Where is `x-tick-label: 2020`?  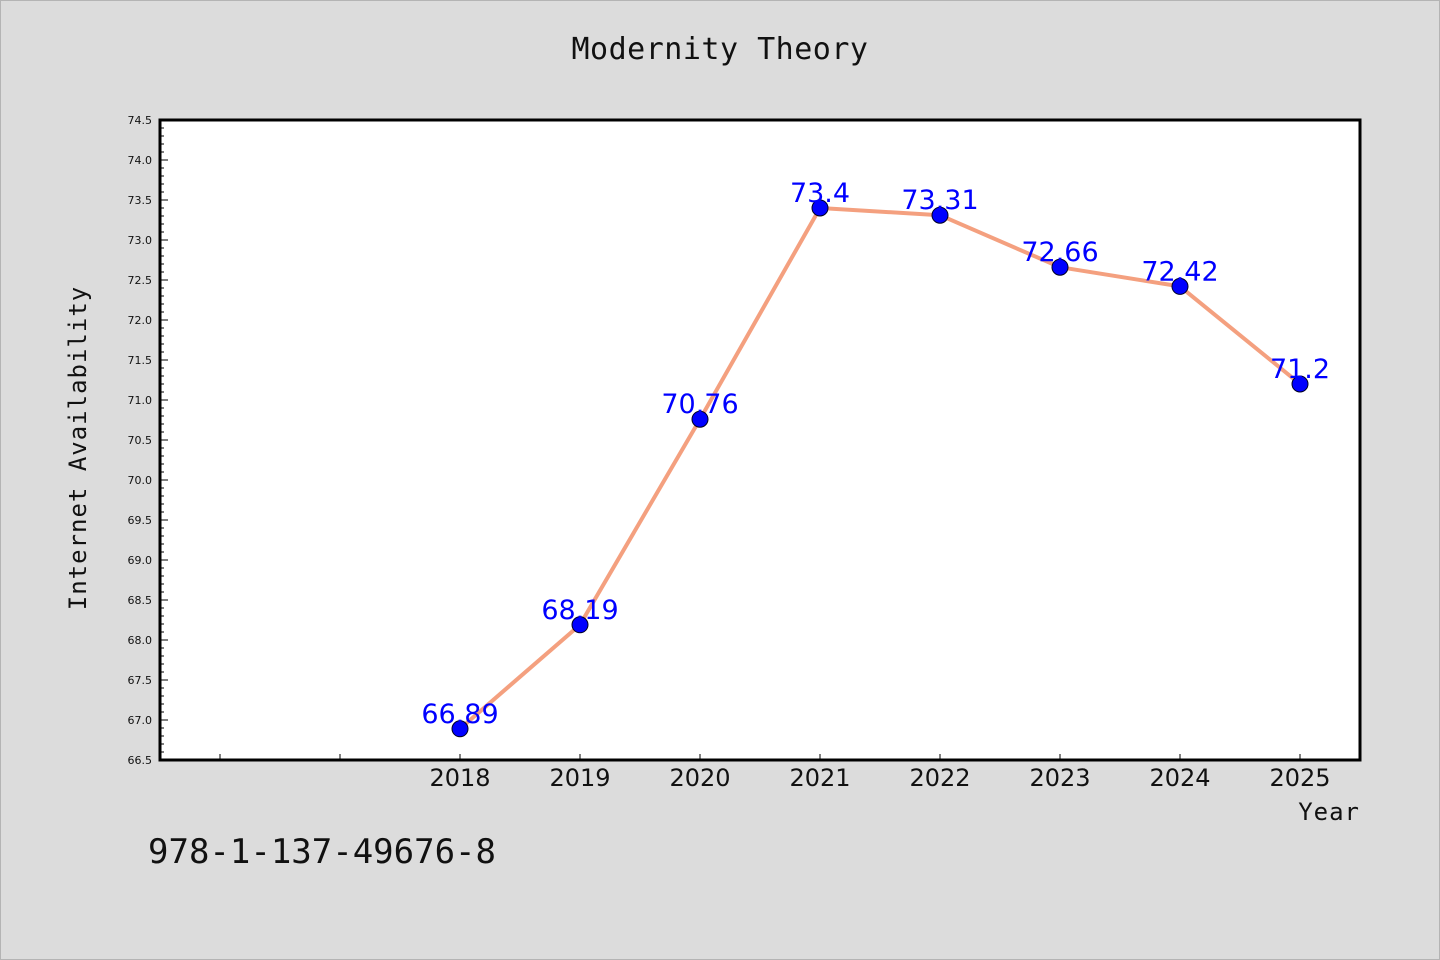
x-tick-label: 2020 is located at coordinates (699, 778).